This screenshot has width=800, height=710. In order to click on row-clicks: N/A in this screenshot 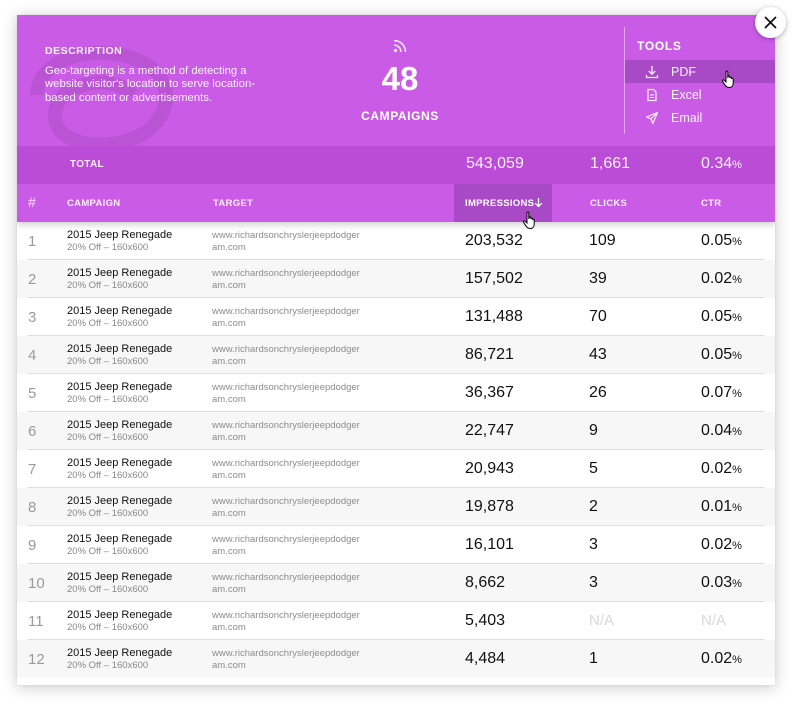, I will do `click(602, 620)`.